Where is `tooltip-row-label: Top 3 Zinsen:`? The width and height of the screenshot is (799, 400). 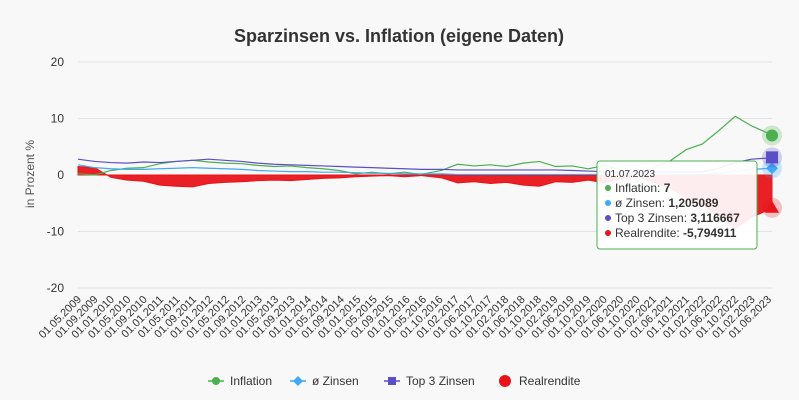 tooltip-row-label: Top 3 Zinsen: is located at coordinates (652, 218).